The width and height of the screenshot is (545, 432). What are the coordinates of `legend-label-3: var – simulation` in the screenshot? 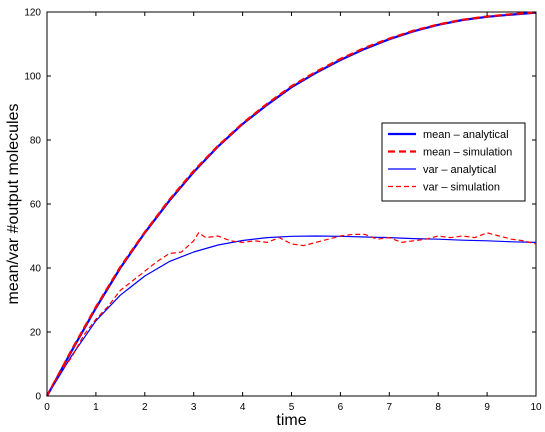 It's located at (461, 188).